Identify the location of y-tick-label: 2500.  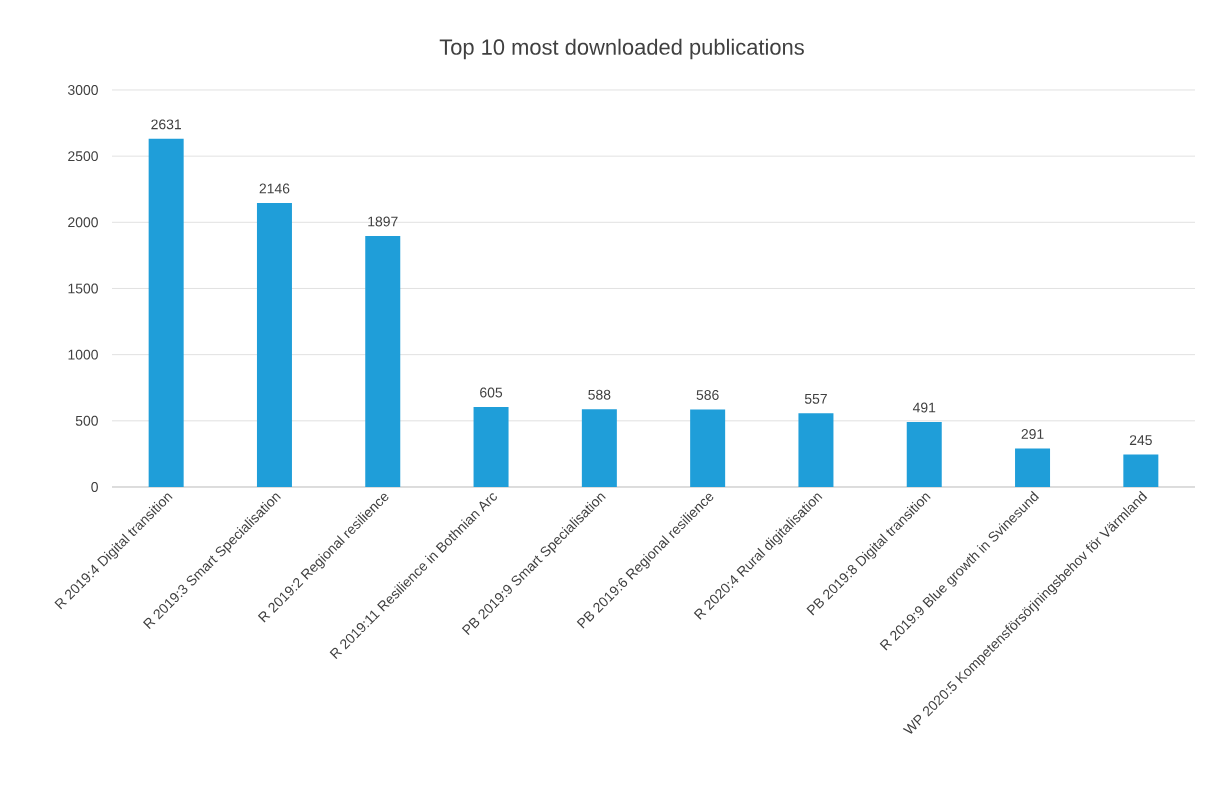
(83, 156).